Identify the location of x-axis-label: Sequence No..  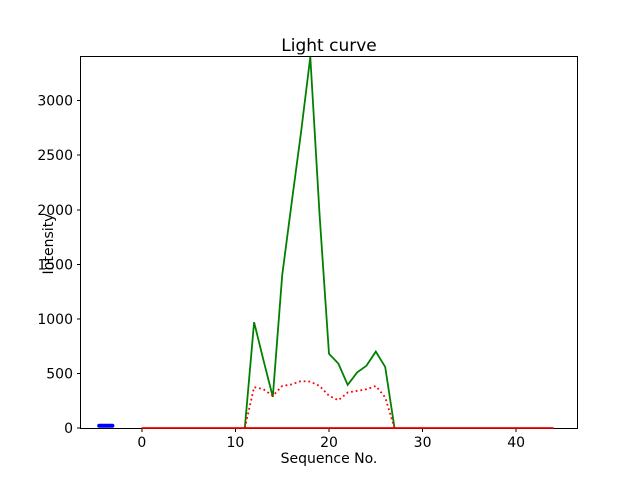
(329, 459).